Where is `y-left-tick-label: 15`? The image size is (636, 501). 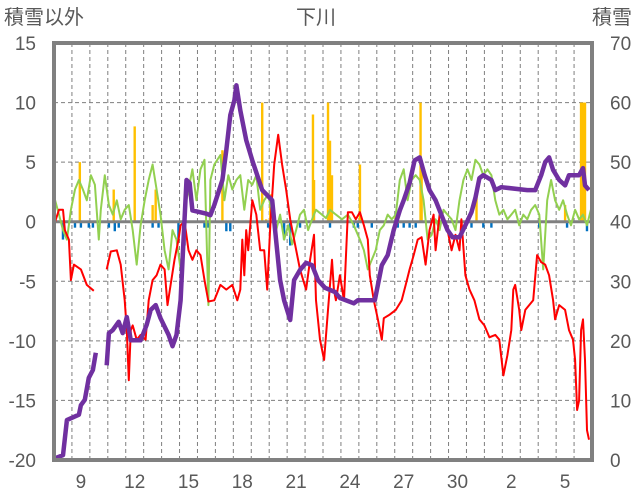 y-left-tick-label: 15 is located at coordinates (25, 44).